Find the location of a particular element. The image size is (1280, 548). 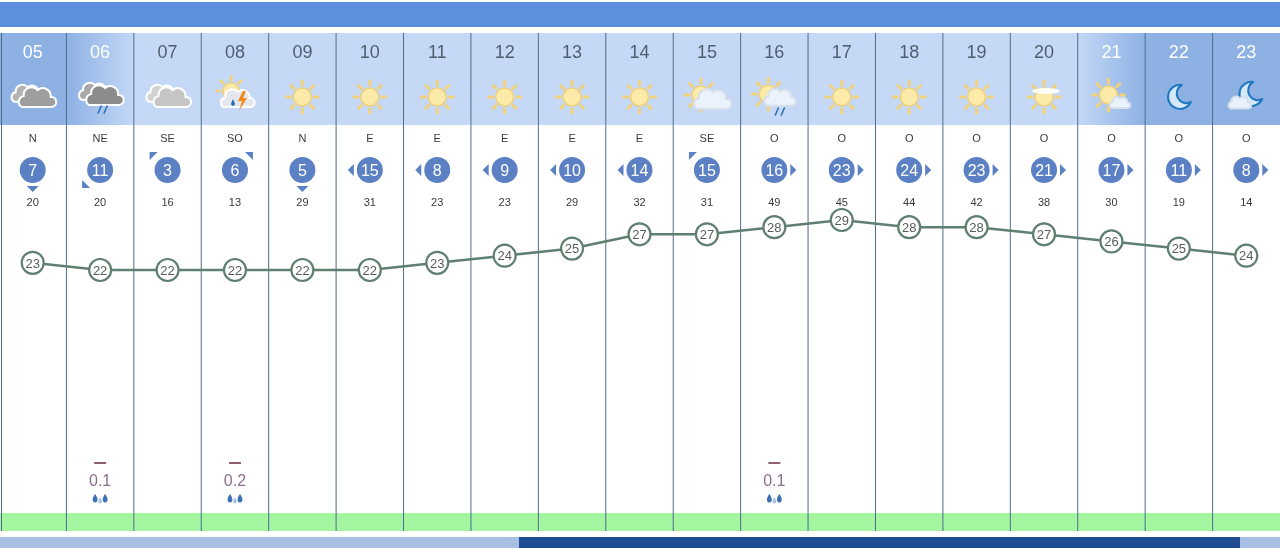

text: 3 is located at coordinates (168, 170).